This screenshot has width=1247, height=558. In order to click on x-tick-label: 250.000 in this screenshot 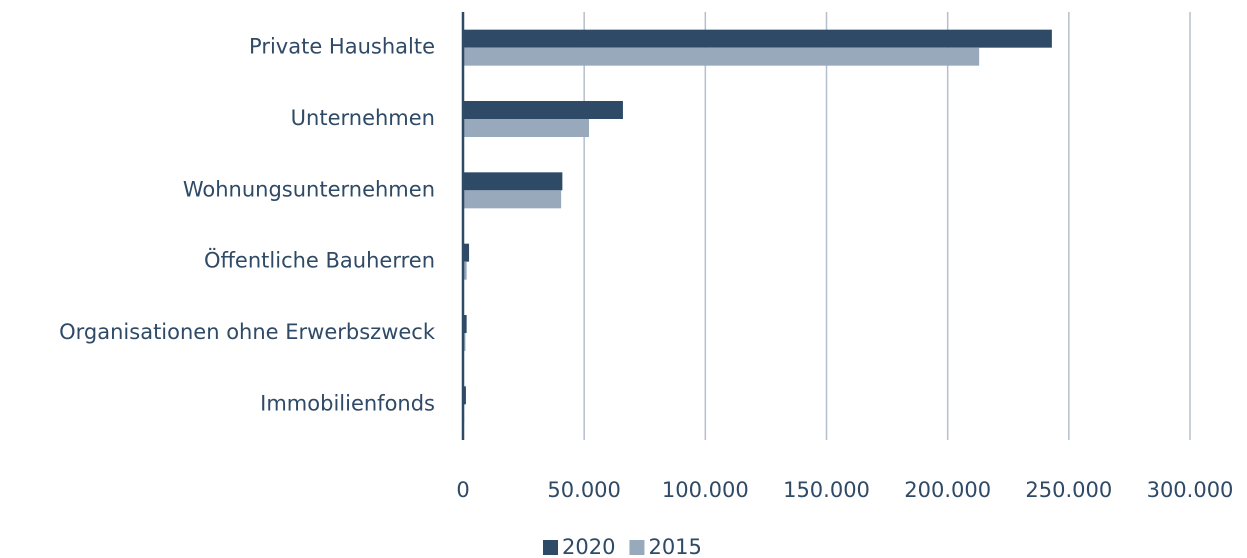, I will do `click(1068, 490)`.